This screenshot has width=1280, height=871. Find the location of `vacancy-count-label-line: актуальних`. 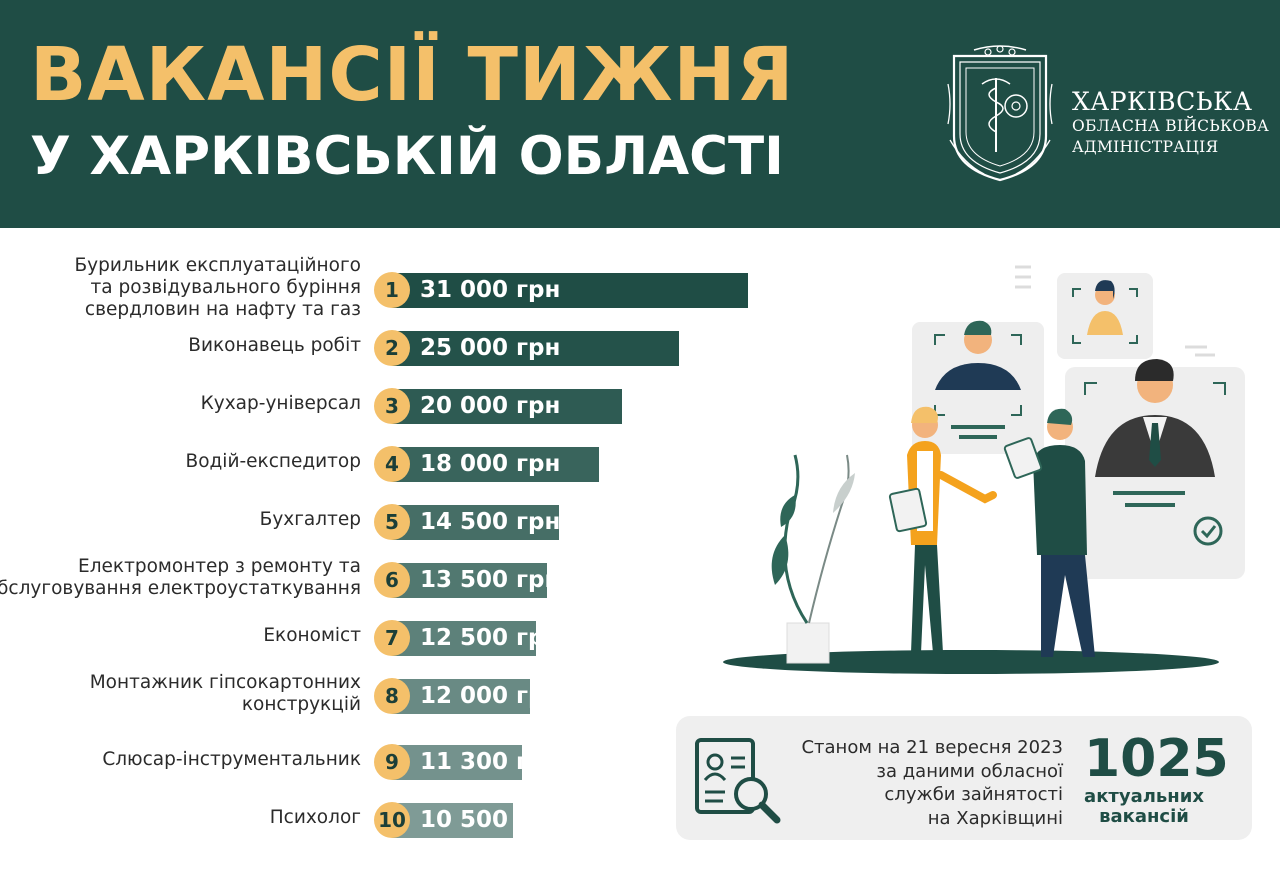

vacancy-count-label-line: актуальних is located at coordinates (1144, 796).